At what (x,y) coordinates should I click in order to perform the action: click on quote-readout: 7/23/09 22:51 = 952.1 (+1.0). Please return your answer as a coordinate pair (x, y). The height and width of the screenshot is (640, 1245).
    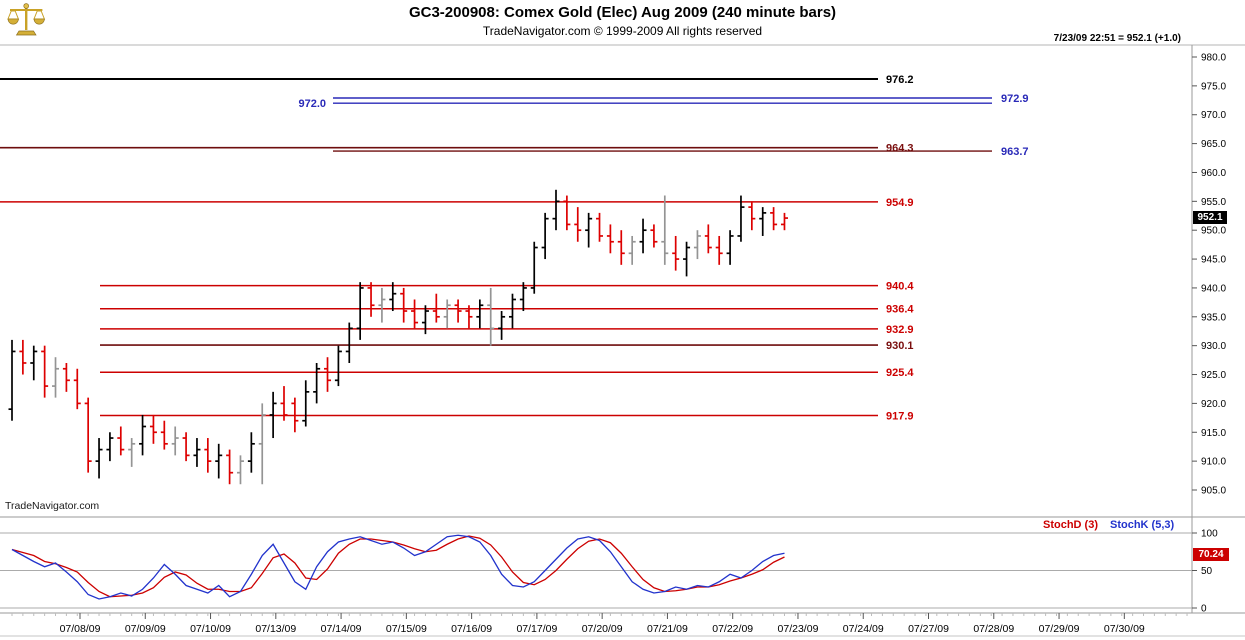
    Looking at the image, I should click on (1117, 38).